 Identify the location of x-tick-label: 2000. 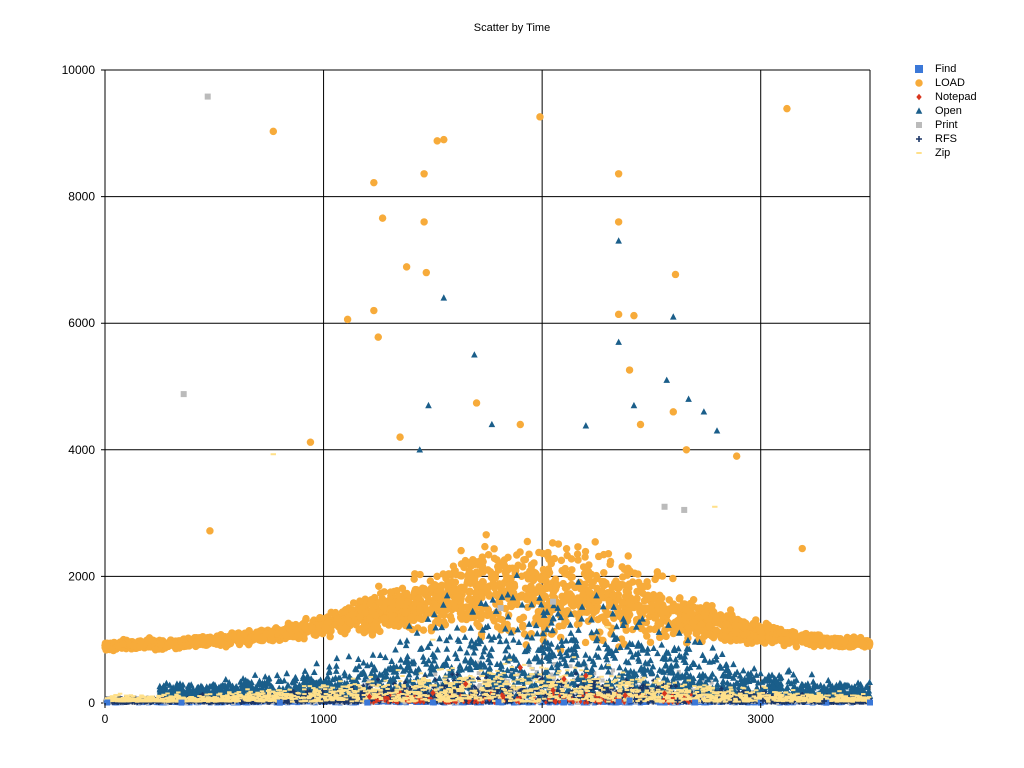
(542, 719).